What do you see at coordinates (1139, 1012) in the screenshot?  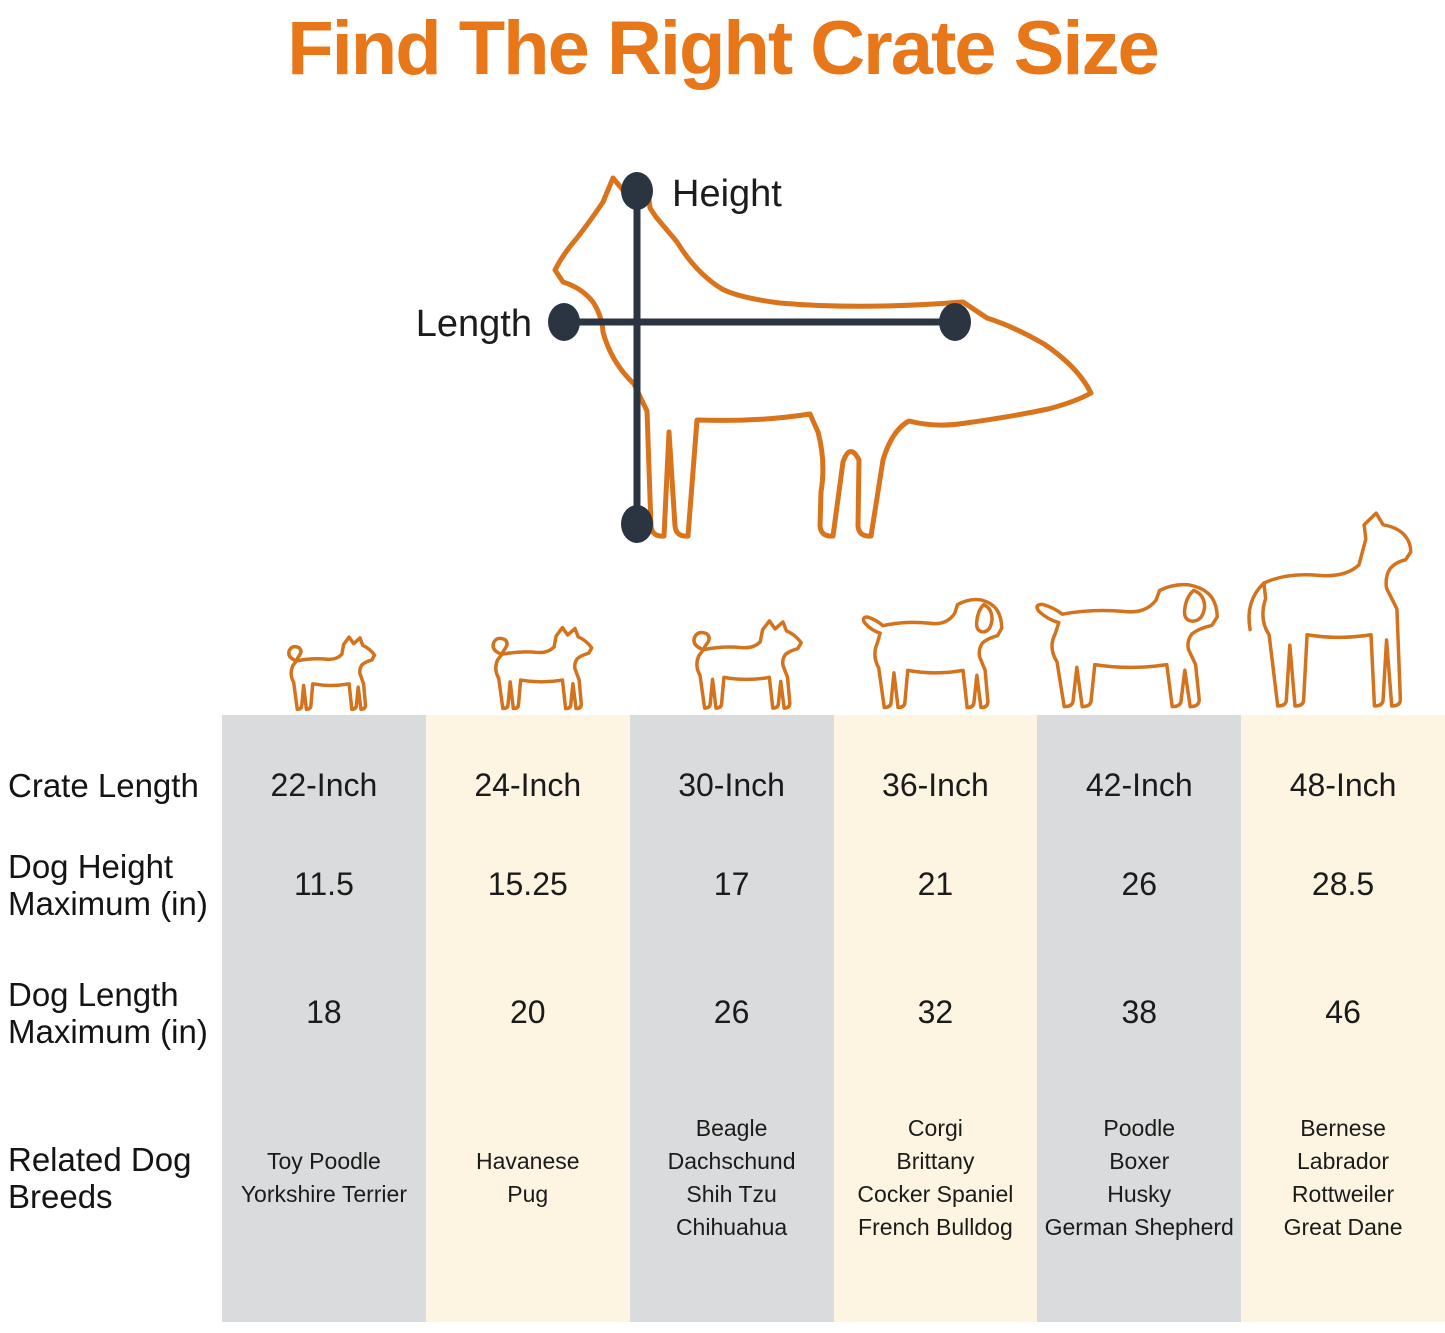 I see `dog-length-max-42: 38` at bounding box center [1139, 1012].